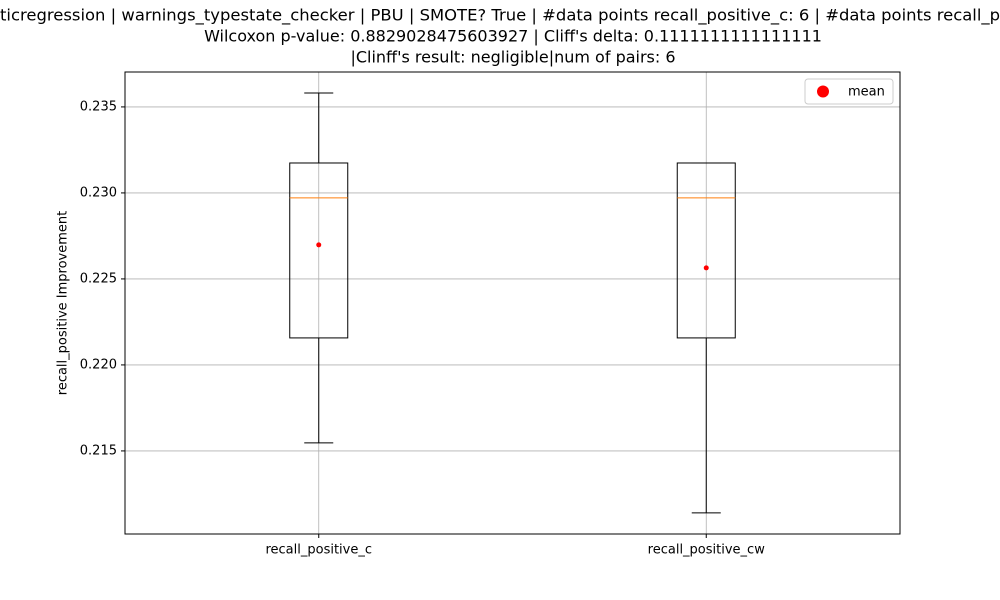  What do you see at coordinates (98, 364) in the screenshot?
I see `y-tick-label: 0.220` at bounding box center [98, 364].